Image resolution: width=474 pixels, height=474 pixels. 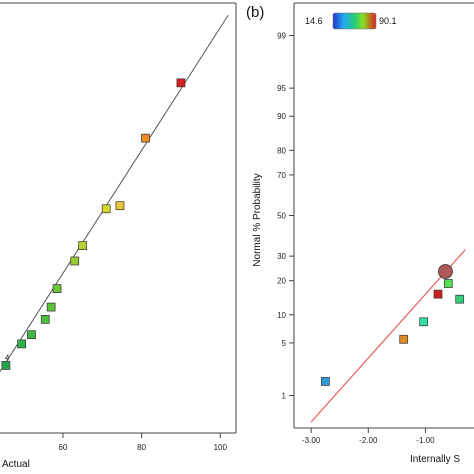 I want to click on panel-a-x-tick-label: 100, so click(x=221, y=447).